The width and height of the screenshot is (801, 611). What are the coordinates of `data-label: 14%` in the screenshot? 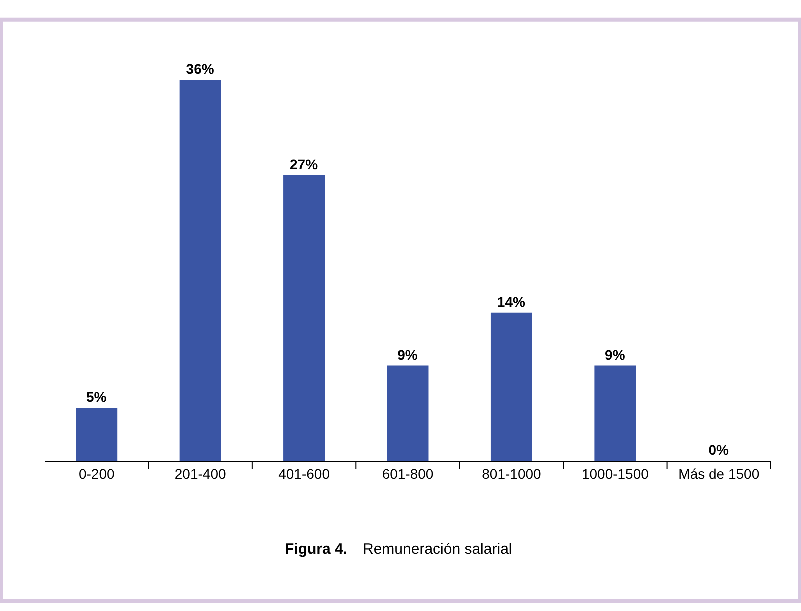 It's located at (511, 302).